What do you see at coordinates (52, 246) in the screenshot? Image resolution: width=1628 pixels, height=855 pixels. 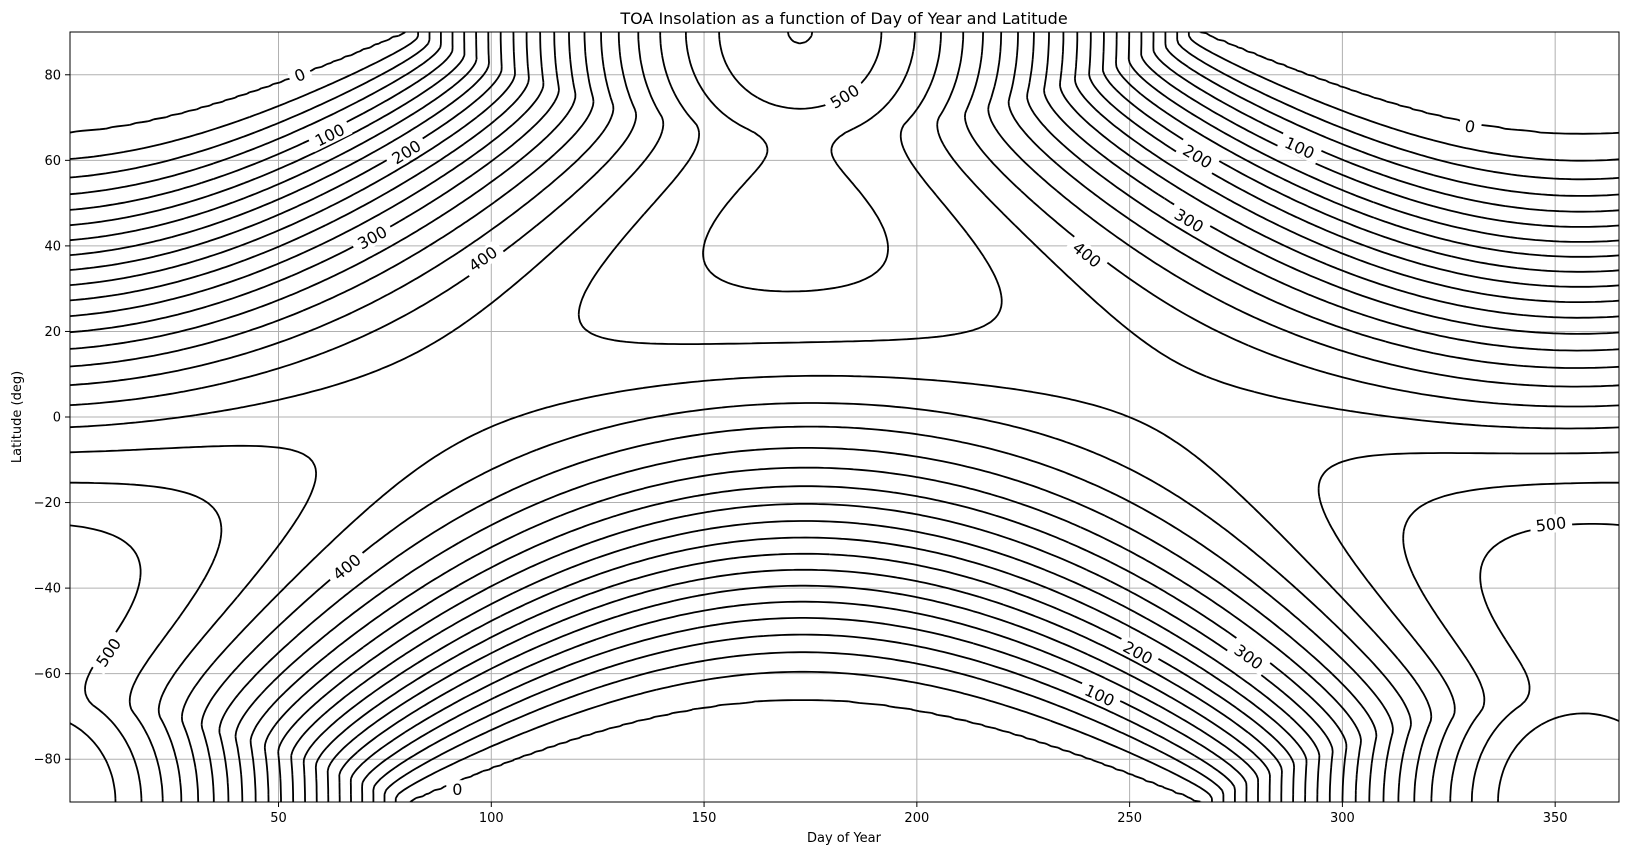 I see `y-tick-label: 40` at bounding box center [52, 246].